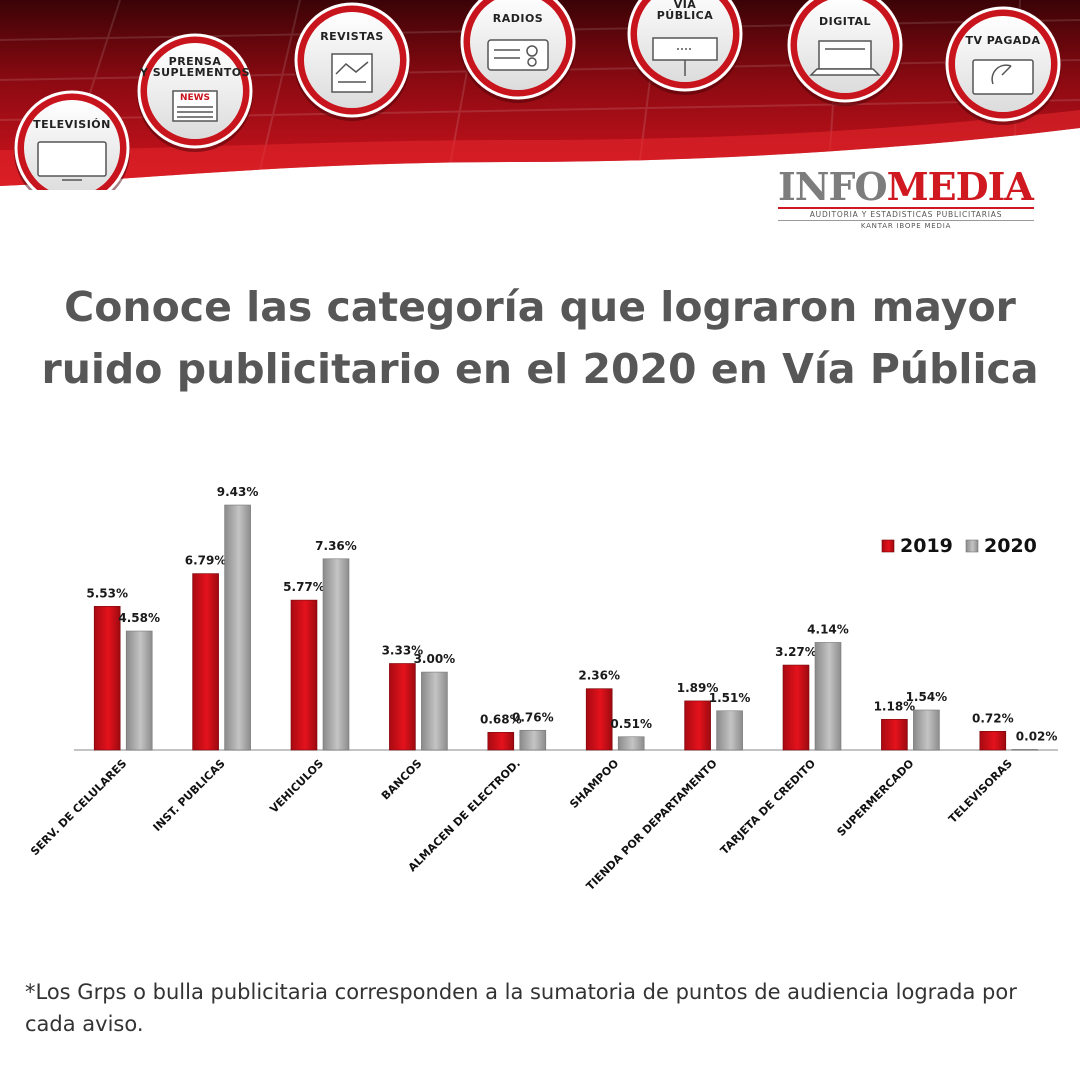 The image size is (1080, 1080). I want to click on radio-icon, so click(518, 55).